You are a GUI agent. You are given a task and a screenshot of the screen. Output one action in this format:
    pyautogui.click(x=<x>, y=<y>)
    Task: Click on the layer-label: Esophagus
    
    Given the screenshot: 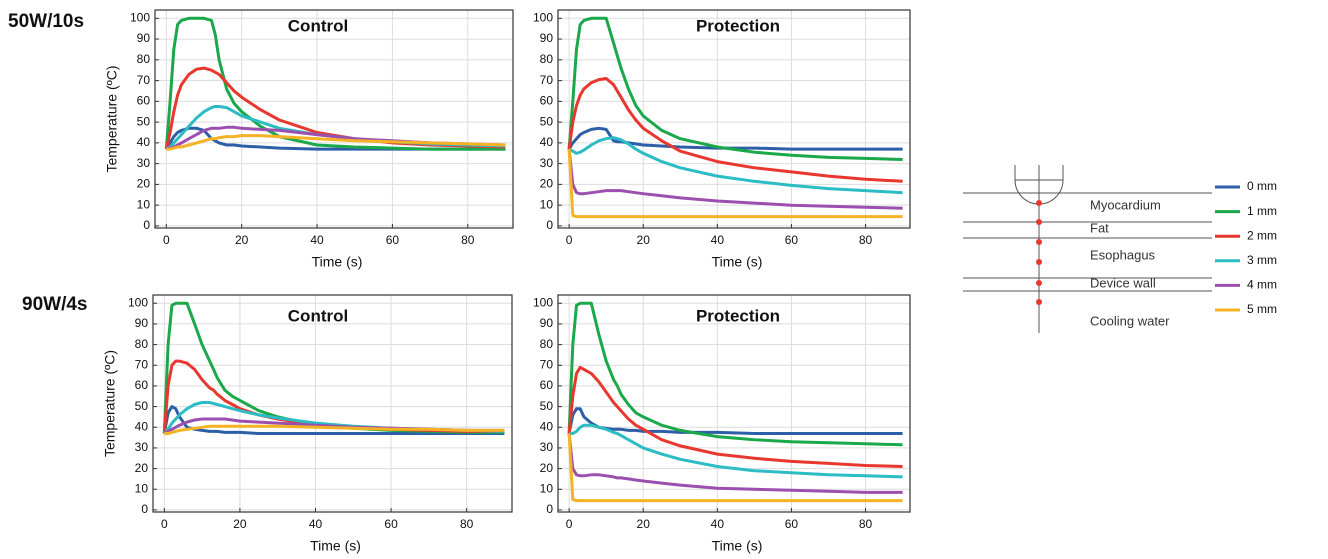 What is the action you would take?
    pyautogui.click(x=1123, y=254)
    